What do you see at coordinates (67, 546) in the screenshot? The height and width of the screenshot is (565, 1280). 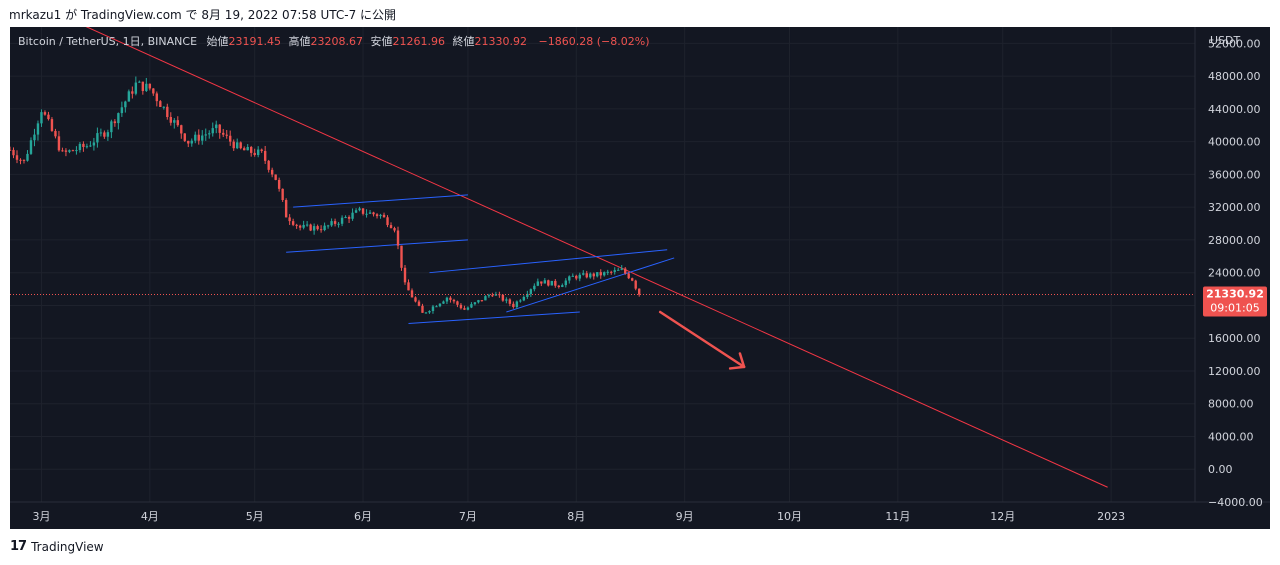 I see `footer-brand: TradingView` at bounding box center [67, 546].